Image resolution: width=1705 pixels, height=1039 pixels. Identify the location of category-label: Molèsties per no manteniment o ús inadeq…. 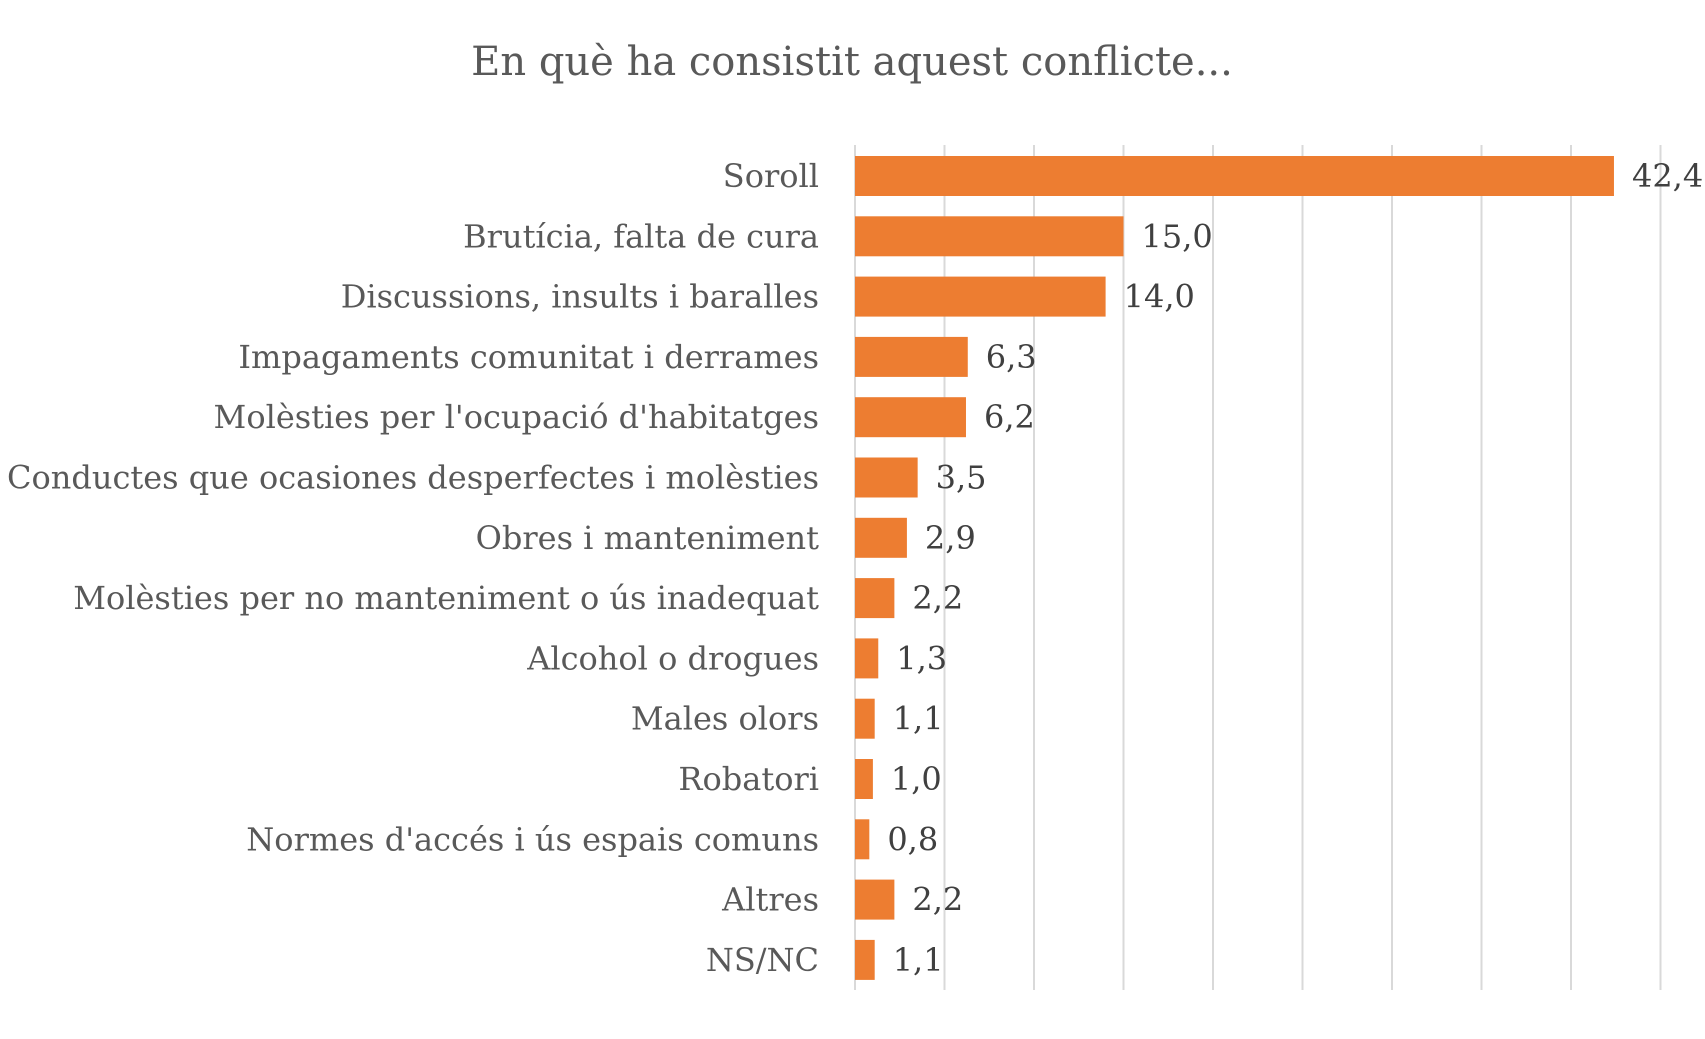
(446, 598).